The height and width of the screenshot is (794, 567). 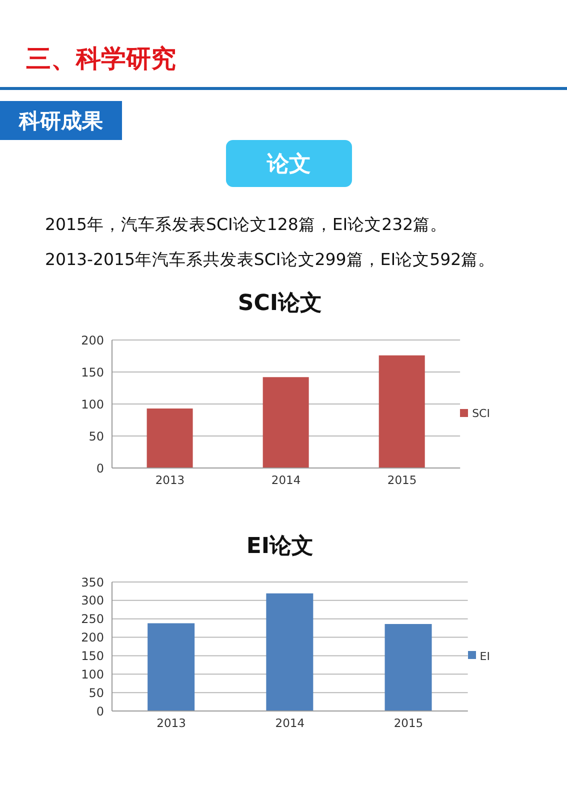 What do you see at coordinates (280, 304) in the screenshot?
I see `chart-title: SCI论文` at bounding box center [280, 304].